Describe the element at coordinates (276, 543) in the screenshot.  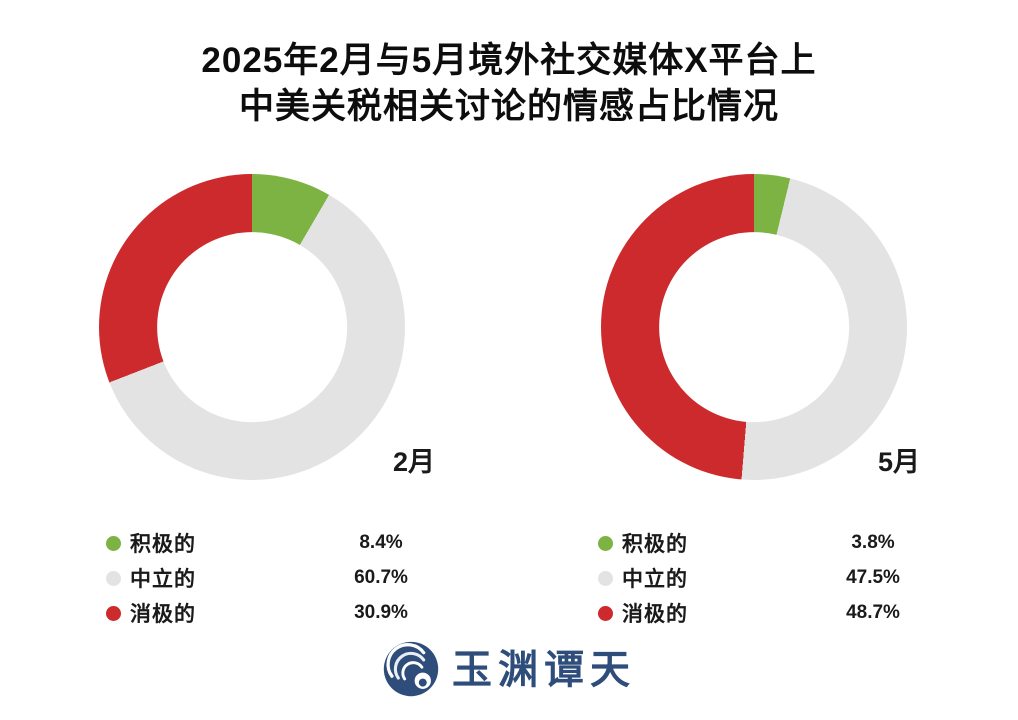
I see `legend-item-positive: 积极的 8.4%` at that location.